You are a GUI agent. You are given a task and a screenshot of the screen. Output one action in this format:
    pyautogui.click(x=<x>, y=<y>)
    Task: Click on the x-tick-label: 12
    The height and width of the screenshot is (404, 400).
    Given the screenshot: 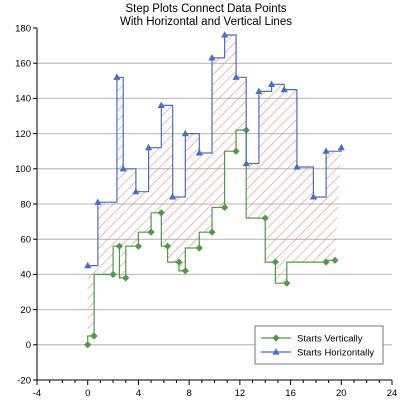 What is the action you would take?
    pyautogui.click(x=240, y=393)
    